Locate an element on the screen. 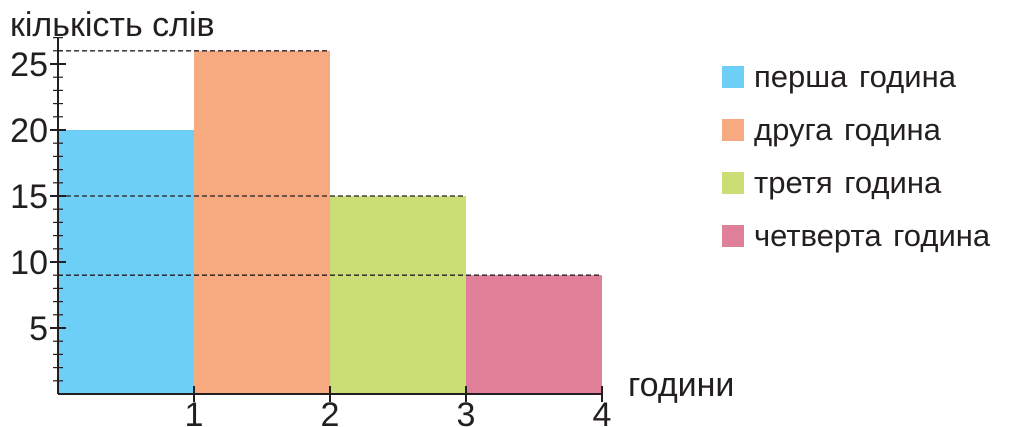 Image resolution: width=1024 pixels, height=427 pixels. legend-item: третя година is located at coordinates (856, 182).